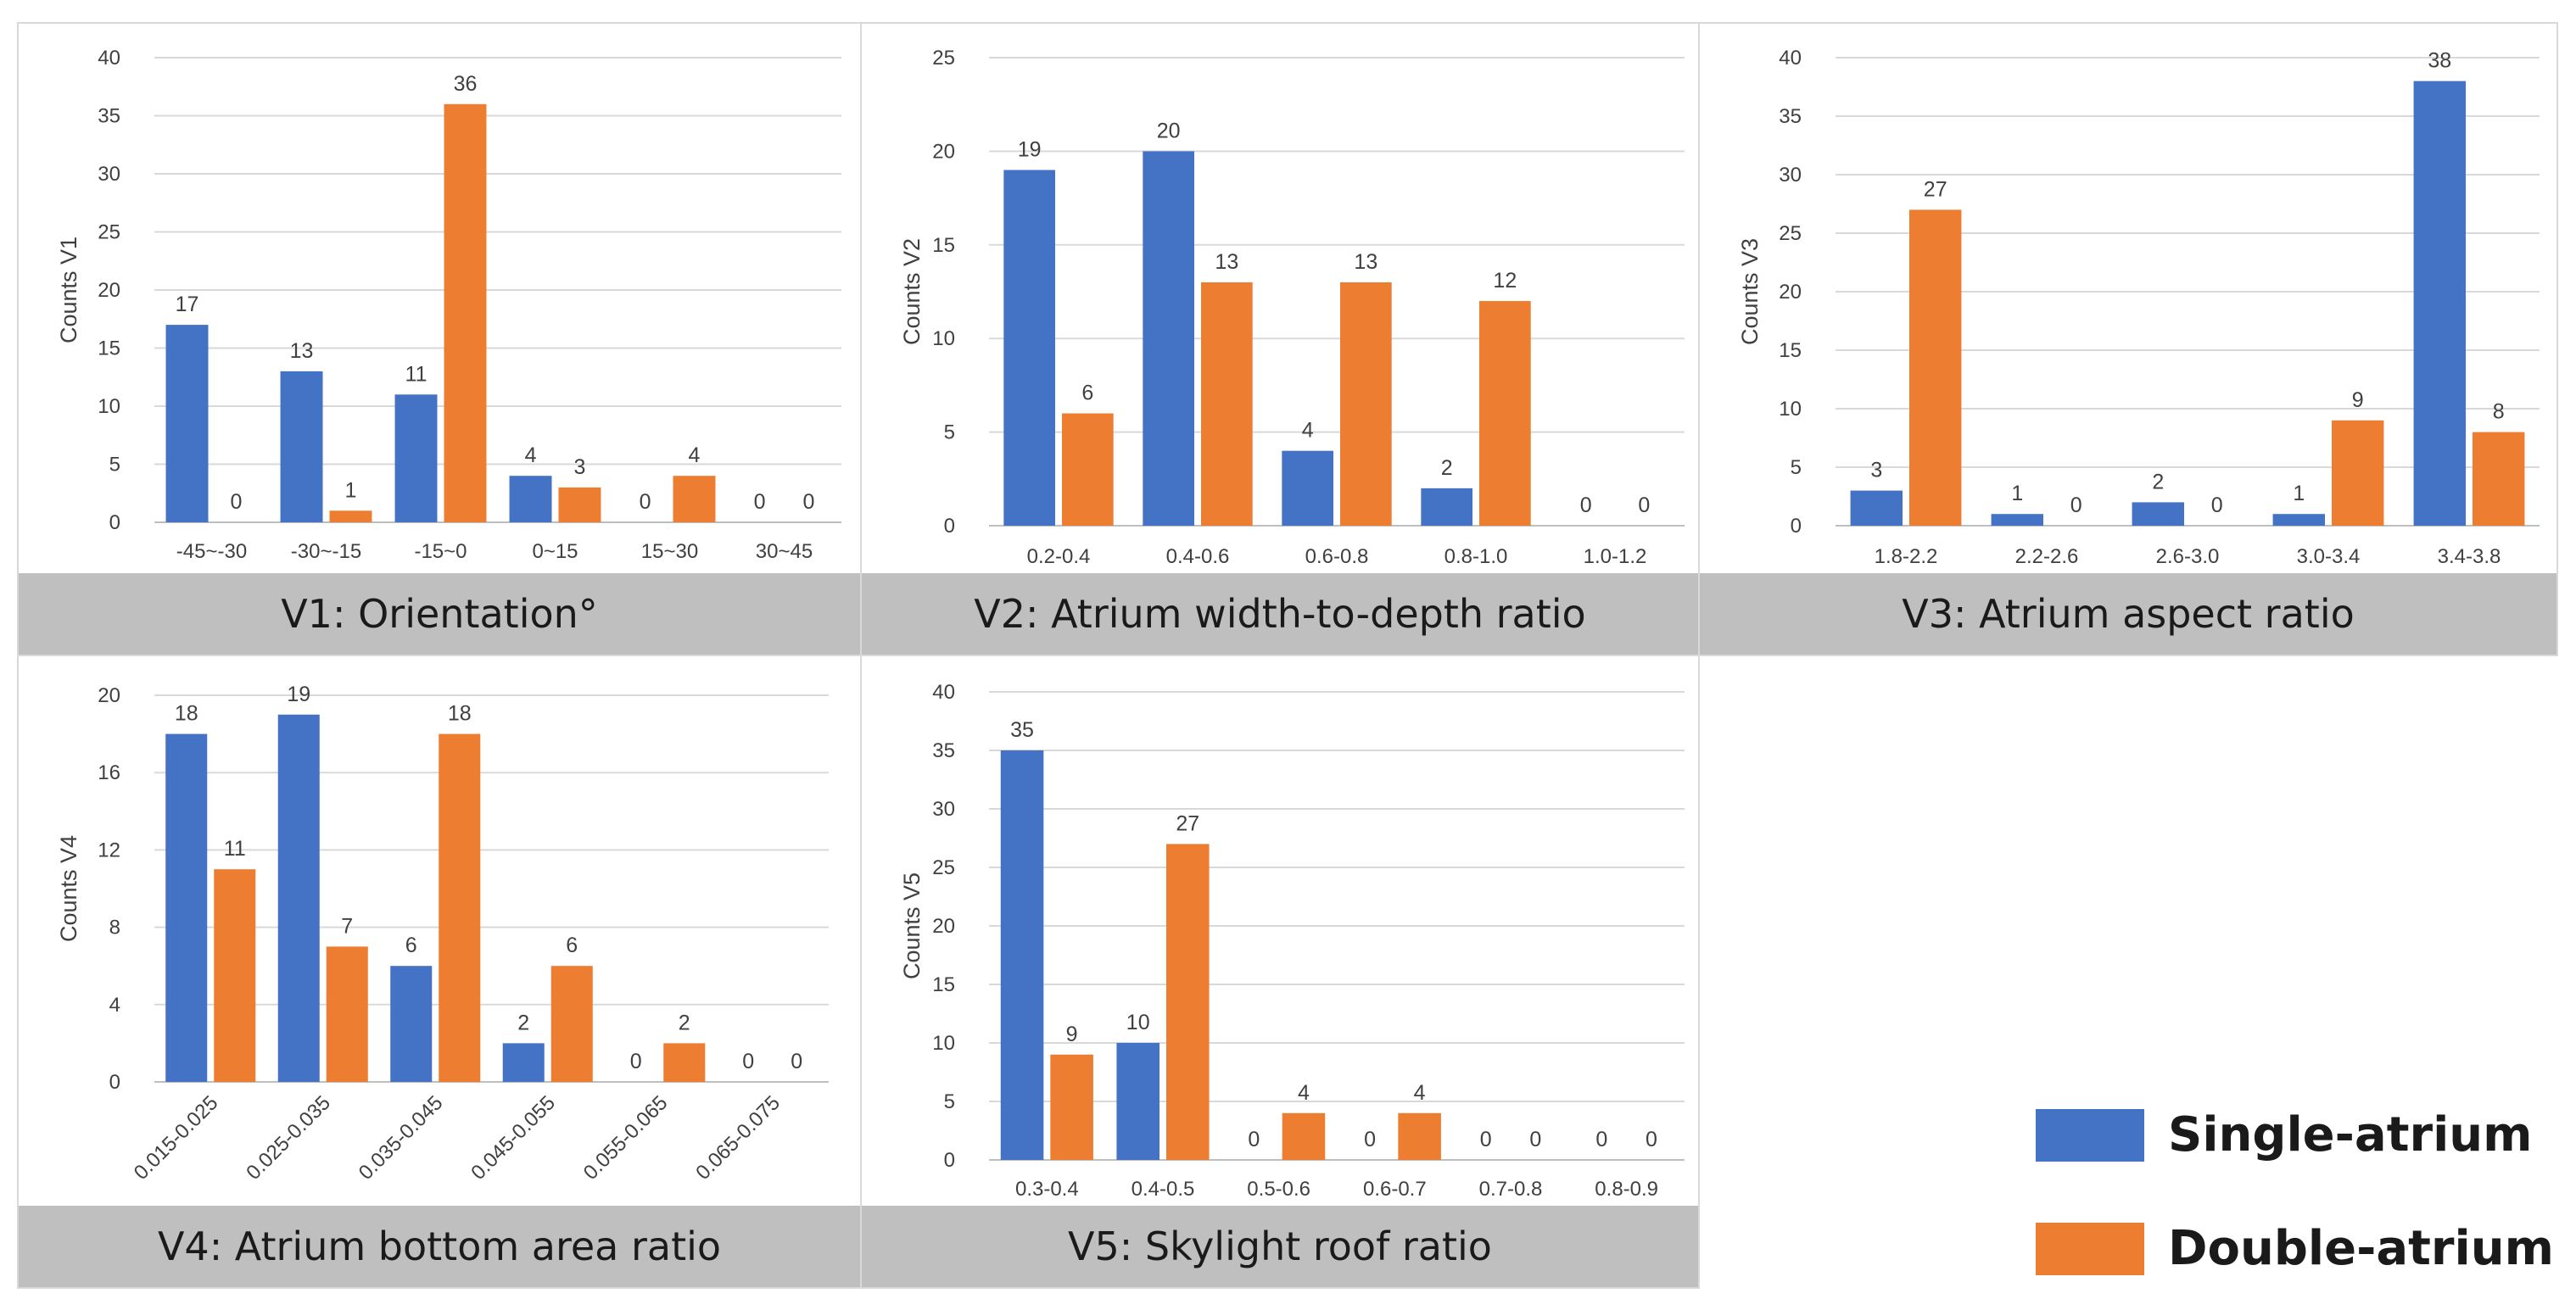 The image size is (2576, 1310). I want to click on legend-swatch-double, so click(2090, 1248).